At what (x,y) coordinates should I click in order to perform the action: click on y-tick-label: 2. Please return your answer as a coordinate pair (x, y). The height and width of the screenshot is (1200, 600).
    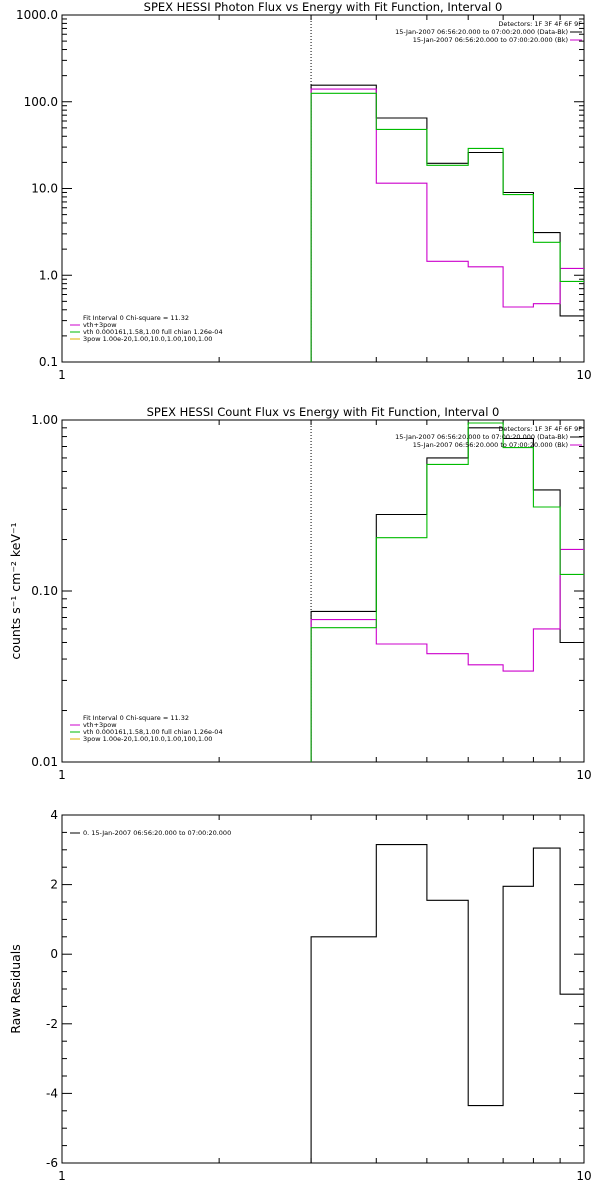
    Looking at the image, I should click on (54, 885).